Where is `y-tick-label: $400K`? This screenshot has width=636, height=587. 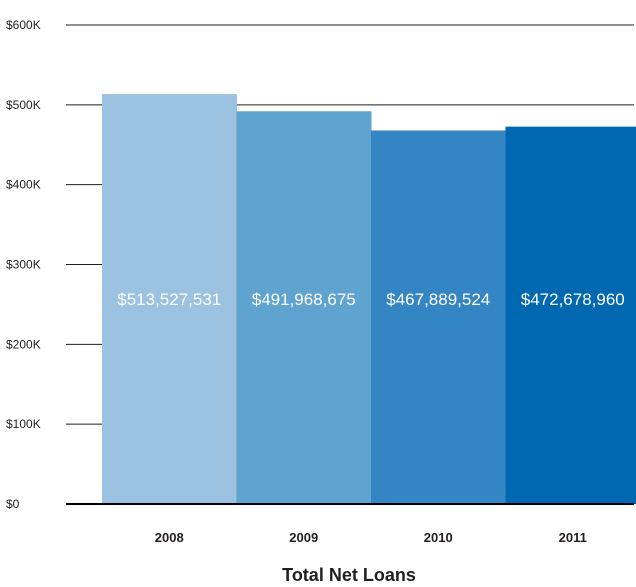
y-tick-label: $400K is located at coordinates (23, 185).